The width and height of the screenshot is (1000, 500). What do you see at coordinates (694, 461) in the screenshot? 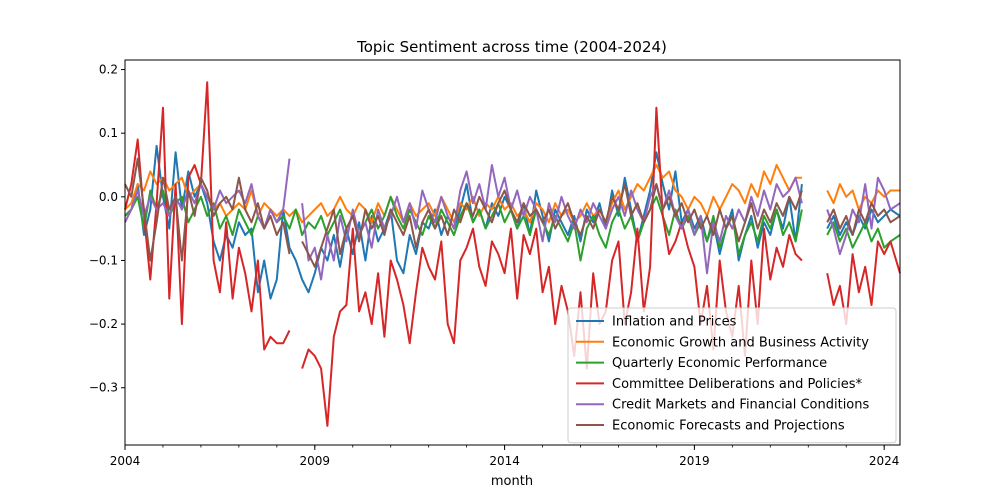
I see `x-tick-label: 2019` at bounding box center [694, 461].